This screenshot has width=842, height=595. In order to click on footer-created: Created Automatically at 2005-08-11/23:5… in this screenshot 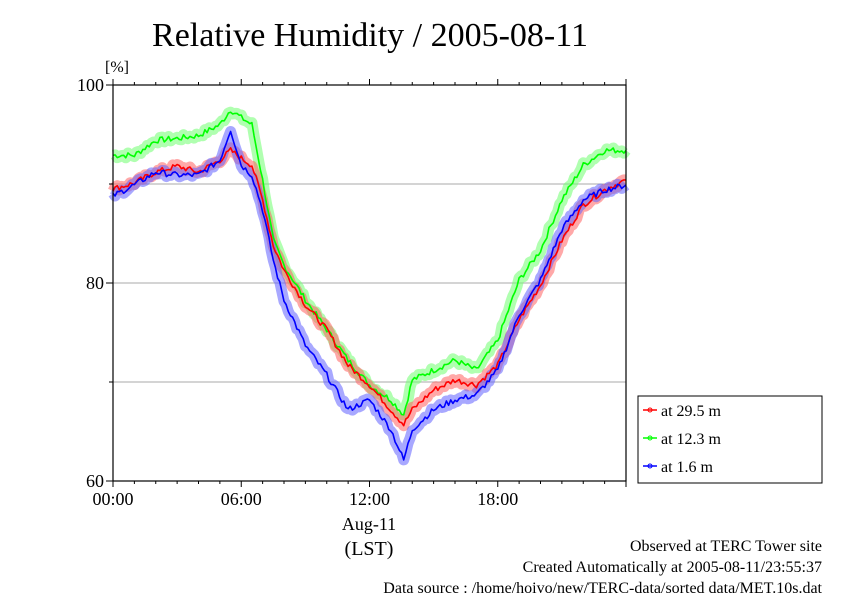, I will do `click(672, 567)`.